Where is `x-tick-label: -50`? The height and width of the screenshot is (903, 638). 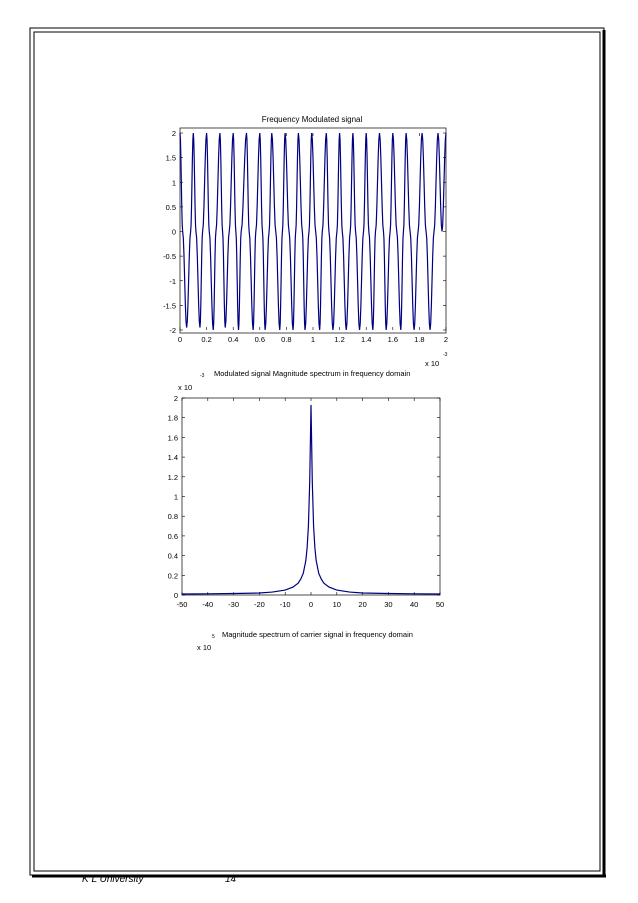 x-tick-label: -50 is located at coordinates (182, 604).